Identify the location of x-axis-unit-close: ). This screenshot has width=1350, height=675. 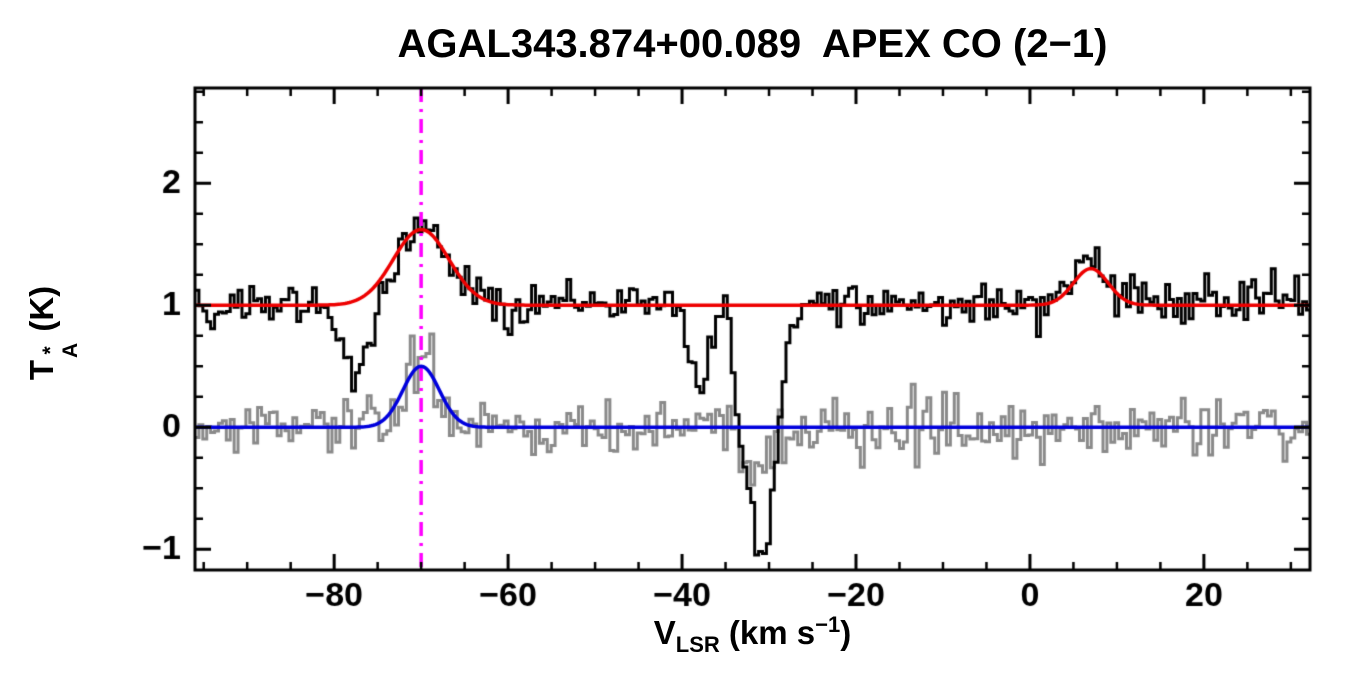
(846, 632).